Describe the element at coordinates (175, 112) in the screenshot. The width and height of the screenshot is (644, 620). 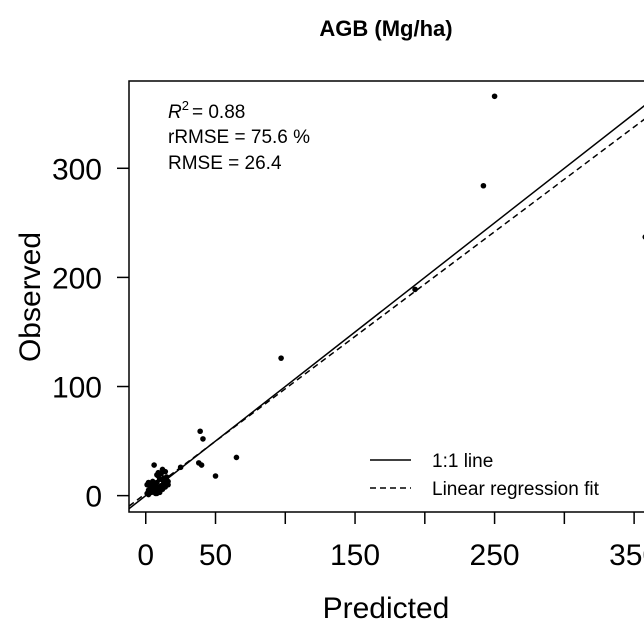
I see `r2-symbol: R` at that location.